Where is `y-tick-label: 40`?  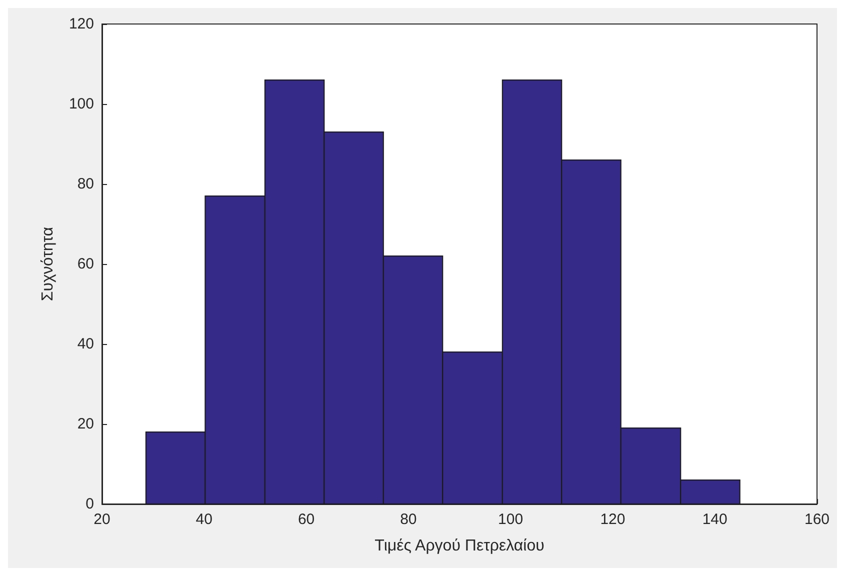 y-tick-label: 40 is located at coordinates (85, 344).